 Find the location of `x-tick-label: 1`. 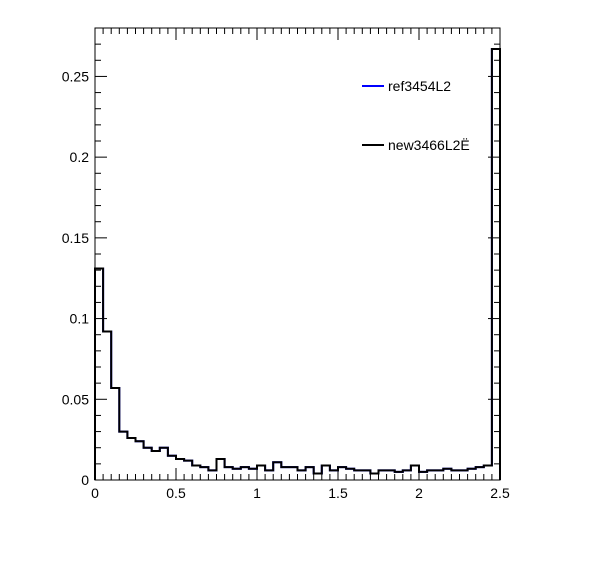

x-tick-label: 1 is located at coordinates (257, 493).